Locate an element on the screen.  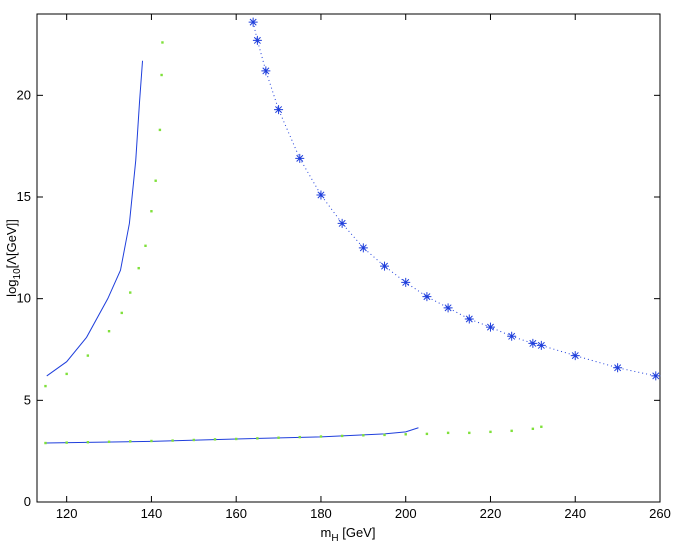
series-line is located at coordinates (95, 218).